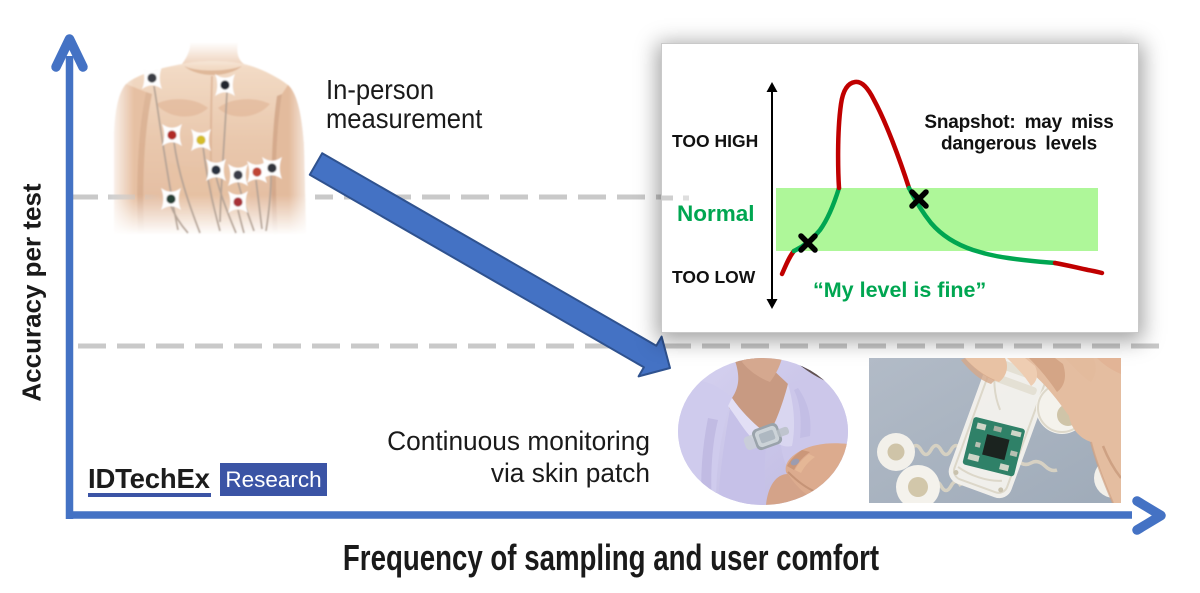 The image size is (1200, 593). What do you see at coordinates (899, 290) in the screenshot?
I see `svg-text: “My level is fine”` at bounding box center [899, 290].